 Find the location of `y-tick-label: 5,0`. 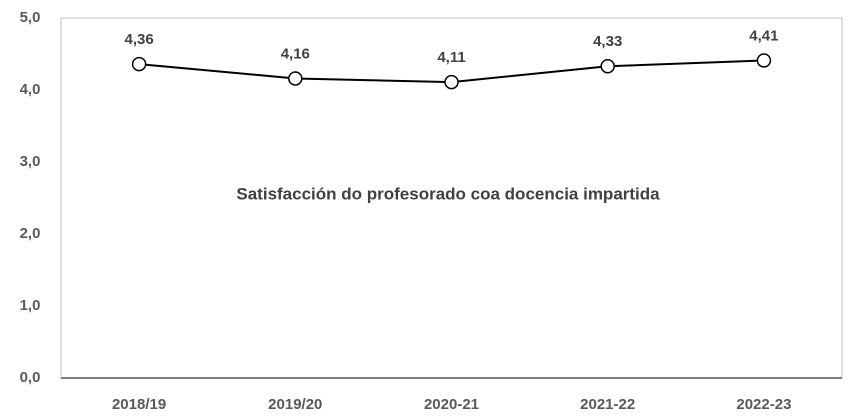

y-tick-label: 5,0 is located at coordinates (30, 17).